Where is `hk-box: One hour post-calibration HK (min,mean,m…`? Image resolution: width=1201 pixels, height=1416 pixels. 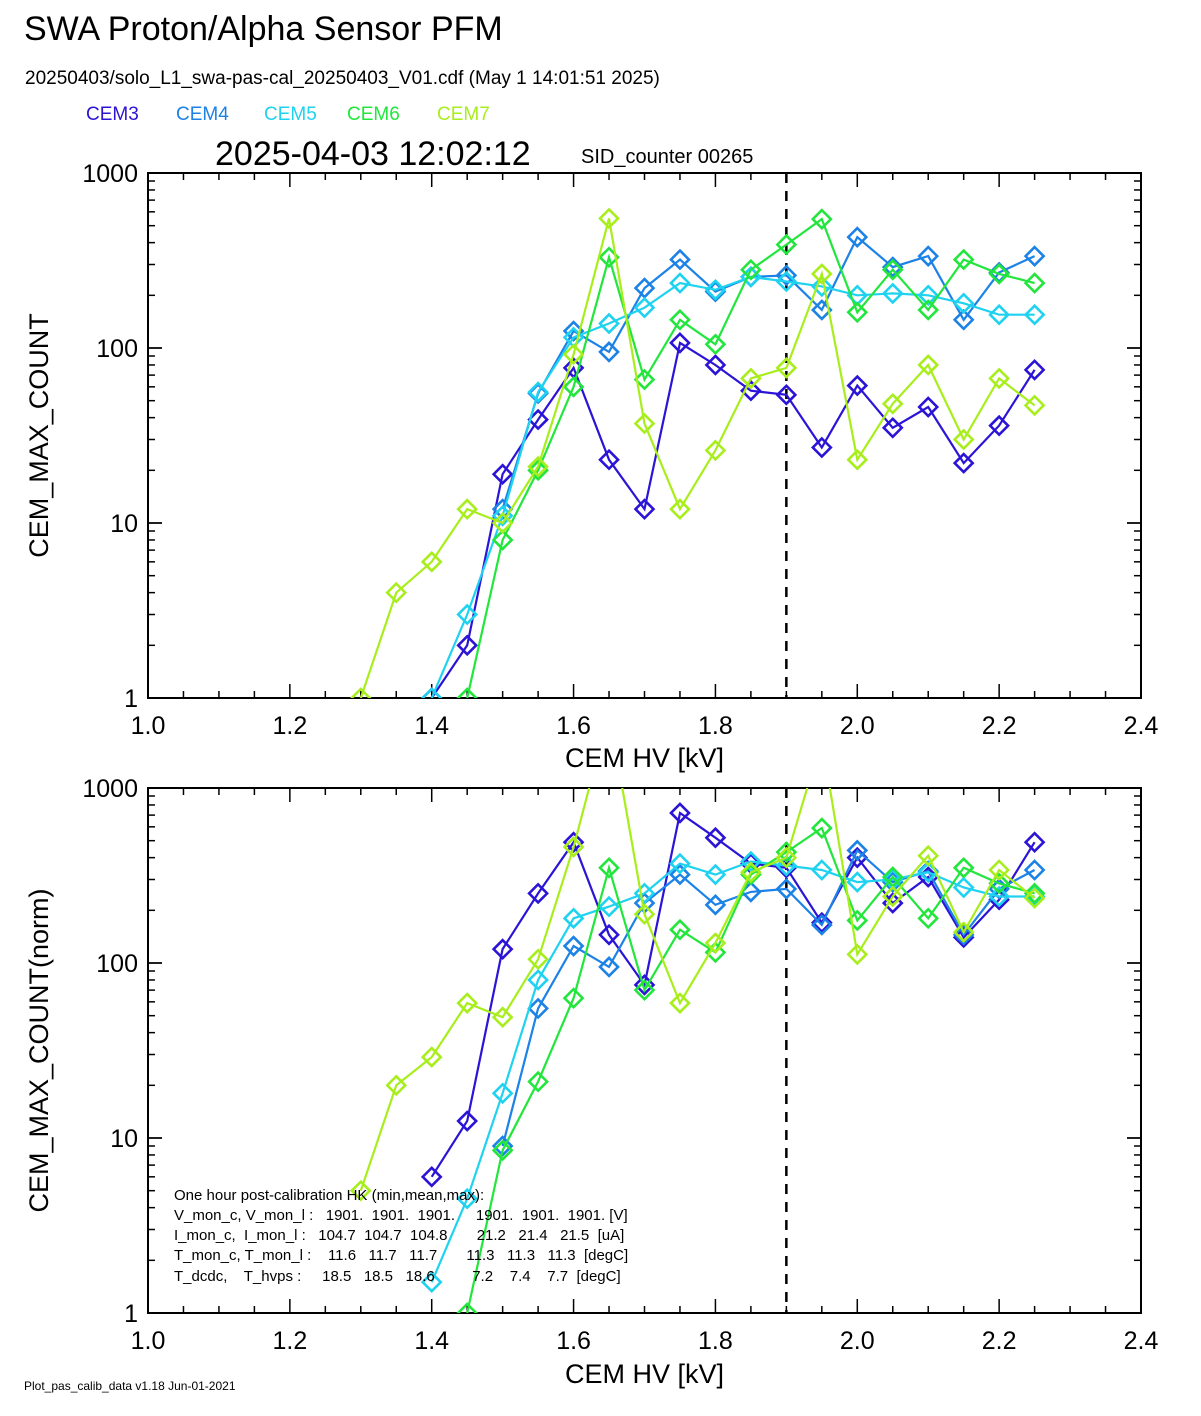 hk-box: One hour post-calibration HK (min,mean,m… is located at coordinates (401, 1236).